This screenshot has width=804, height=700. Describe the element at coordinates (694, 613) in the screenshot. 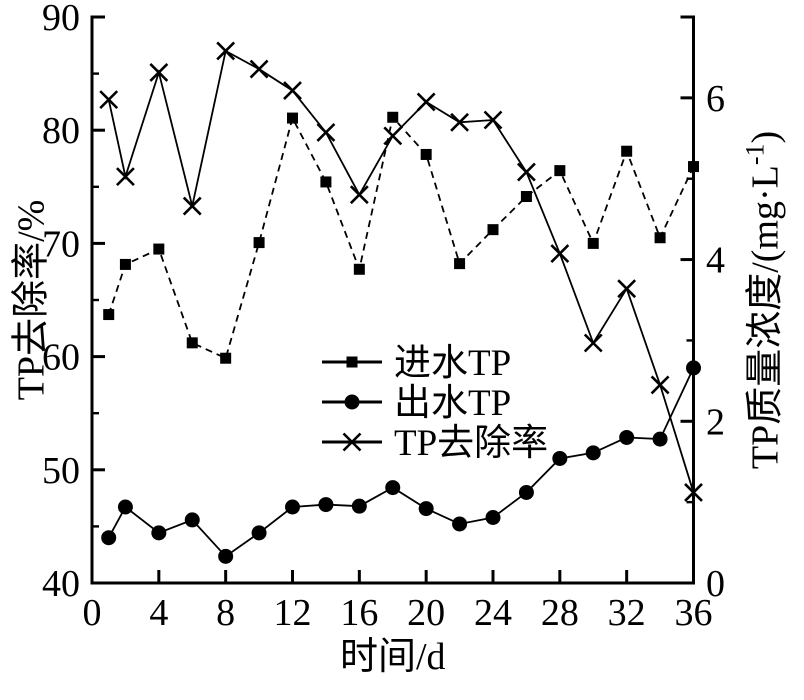

I see `tick-label: 36` at that location.